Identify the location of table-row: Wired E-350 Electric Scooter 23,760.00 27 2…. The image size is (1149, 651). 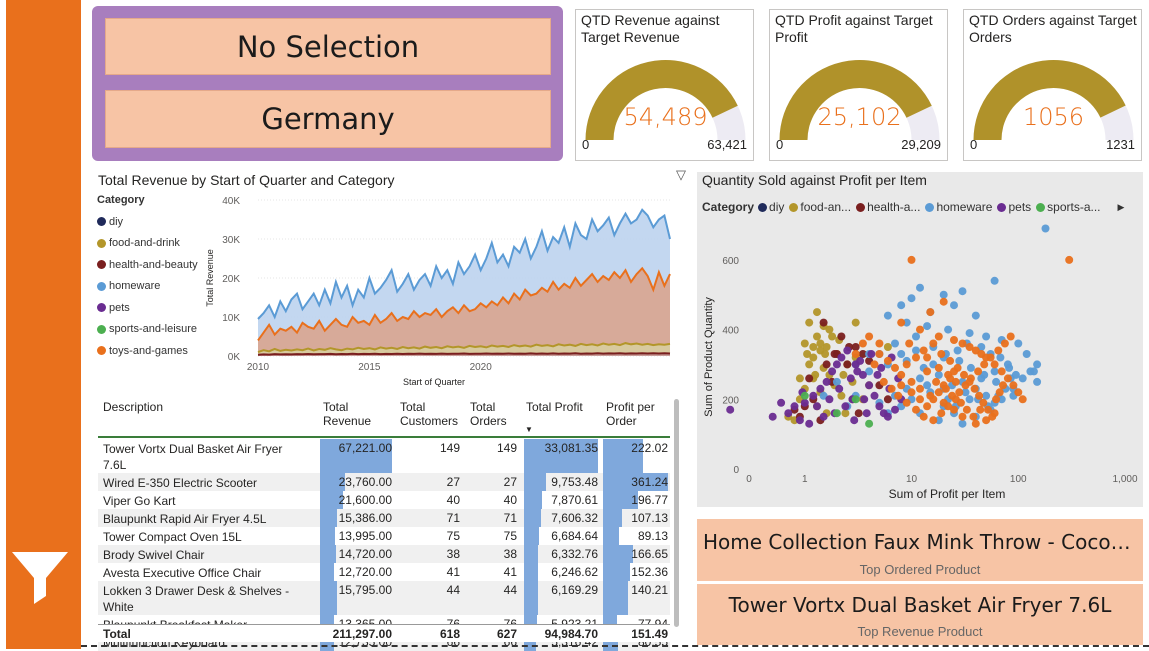
(384, 482).